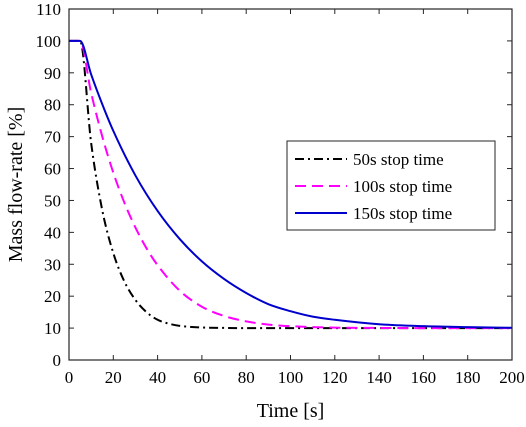 This screenshot has height=427, width=526. I want to click on x-tick-label: 40, so click(157, 377).